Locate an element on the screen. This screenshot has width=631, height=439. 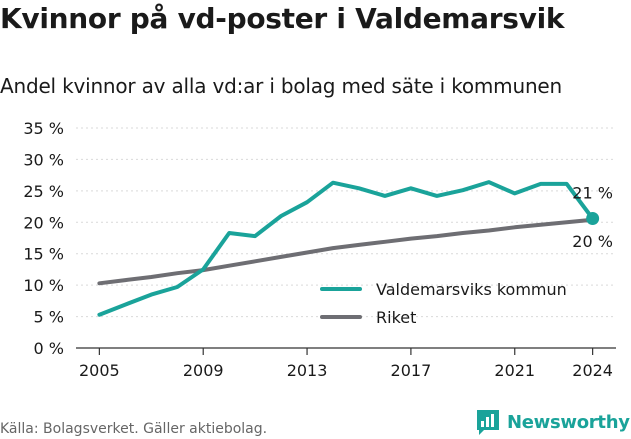
legend-label: Valdemarsviks kommun is located at coordinates (471, 289).